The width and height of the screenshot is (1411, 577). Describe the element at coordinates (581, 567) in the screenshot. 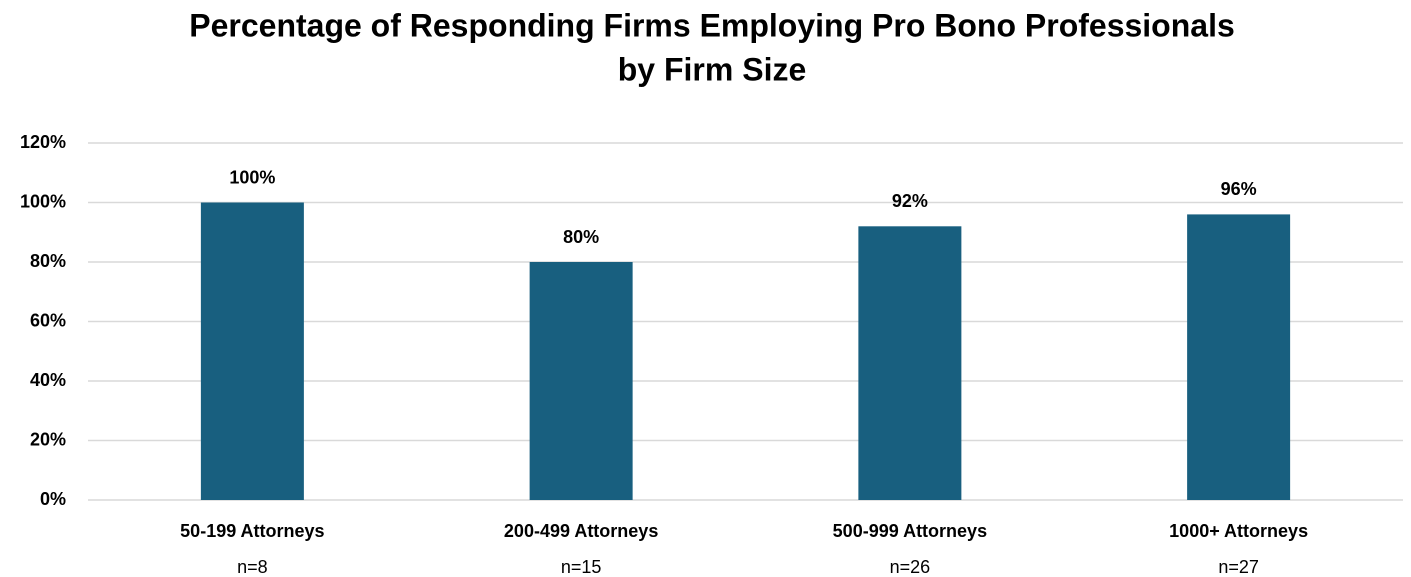

I see `x-tick-note: n=15` at that location.